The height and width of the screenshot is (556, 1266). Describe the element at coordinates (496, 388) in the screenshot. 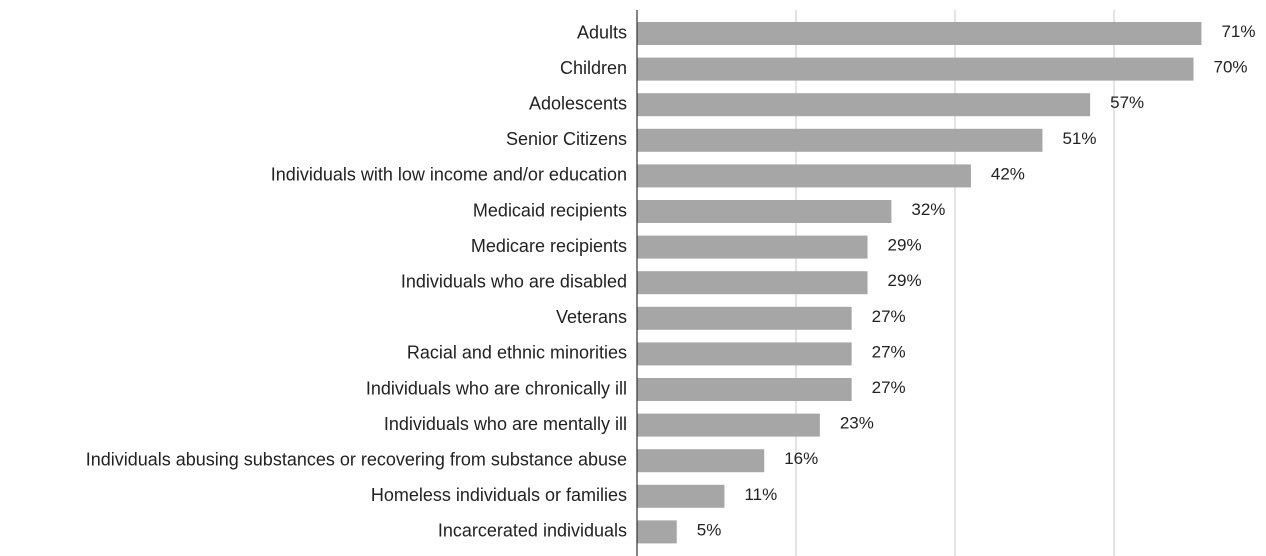

I see `category-label: Individuals who are chronically ill` at that location.